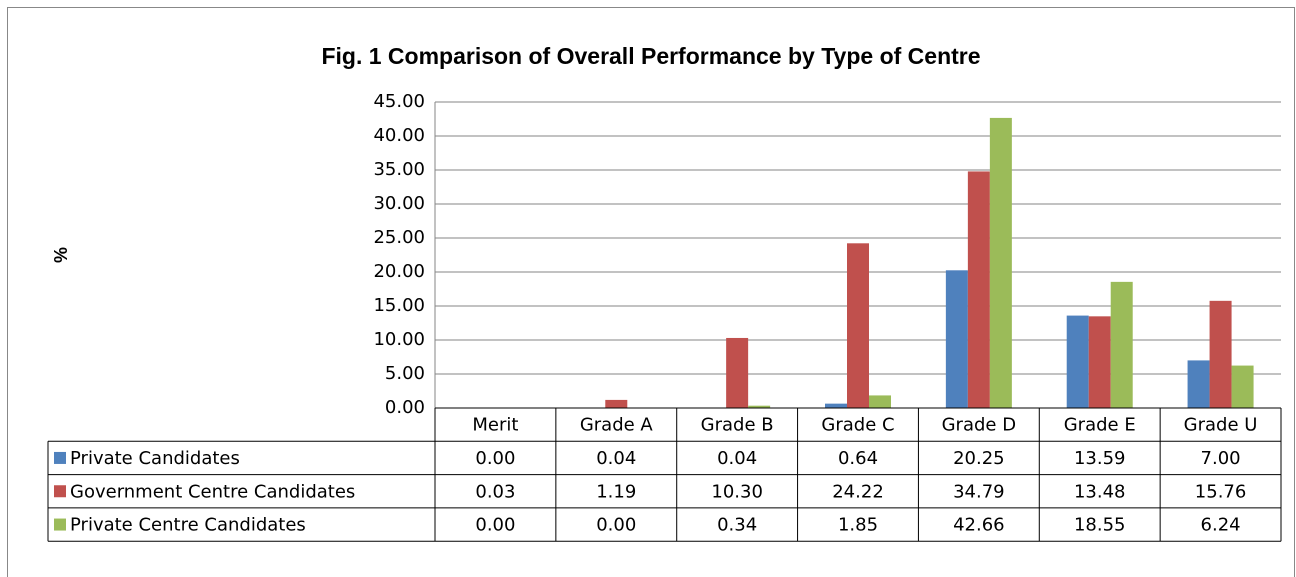  What do you see at coordinates (979, 525) in the screenshot?
I see `data-table-value: 42.66` at bounding box center [979, 525].